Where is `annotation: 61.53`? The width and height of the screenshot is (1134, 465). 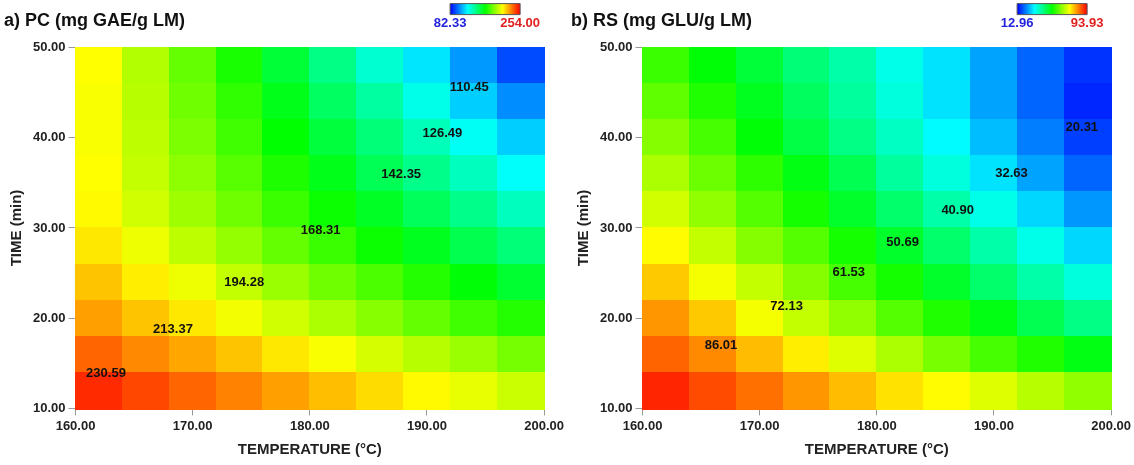
annotation: 61.53 is located at coordinates (848, 271).